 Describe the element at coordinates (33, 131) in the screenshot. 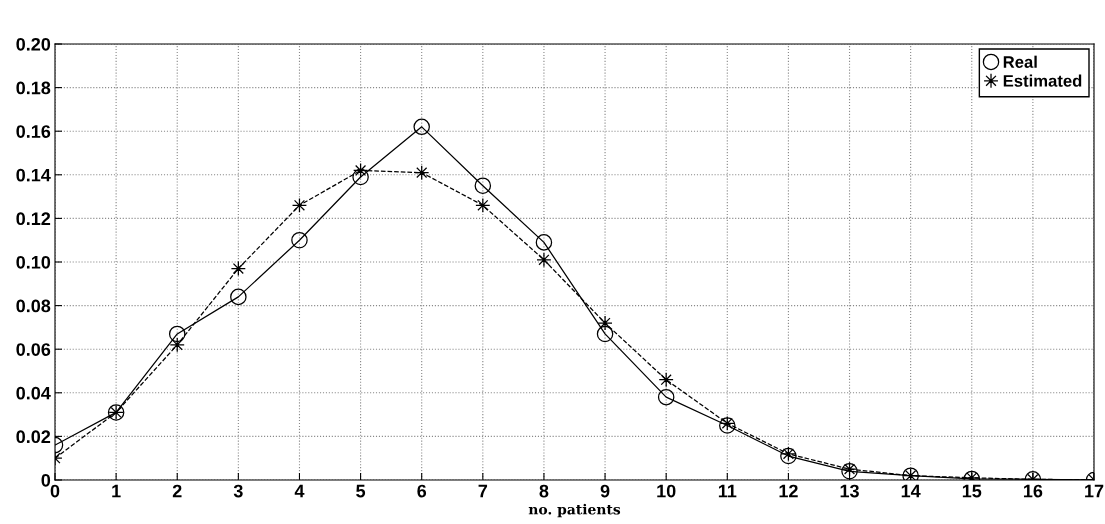

I see `y-tick-label: 0.16` at that location.